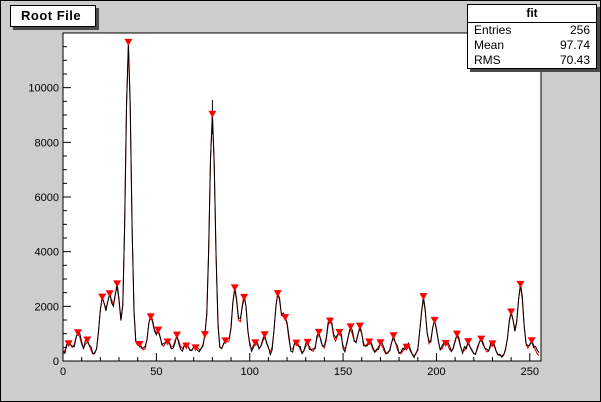 The image size is (601, 402). I want to click on stats-title: fit, so click(532, 14).